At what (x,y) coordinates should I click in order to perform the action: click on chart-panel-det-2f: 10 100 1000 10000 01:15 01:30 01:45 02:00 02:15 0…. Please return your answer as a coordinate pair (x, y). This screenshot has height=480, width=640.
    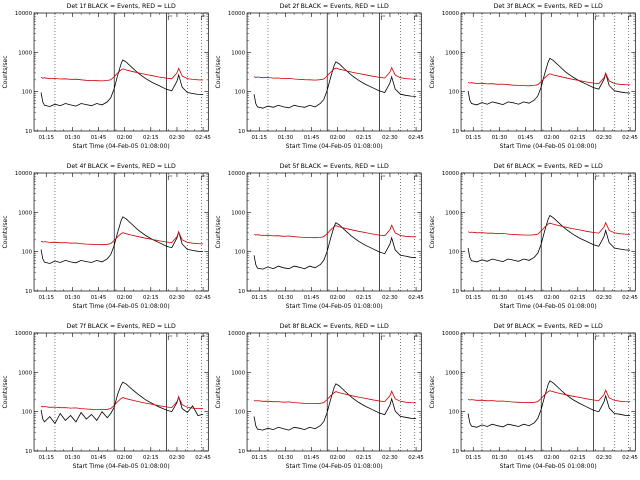
    Looking at the image, I should click on (319, 80).